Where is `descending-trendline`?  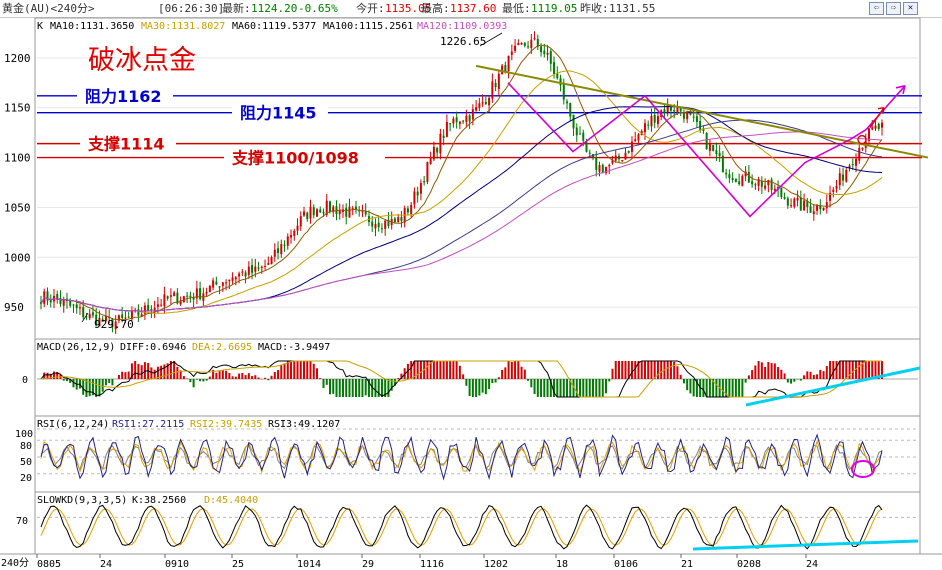
descending-trendline is located at coordinates (702, 111).